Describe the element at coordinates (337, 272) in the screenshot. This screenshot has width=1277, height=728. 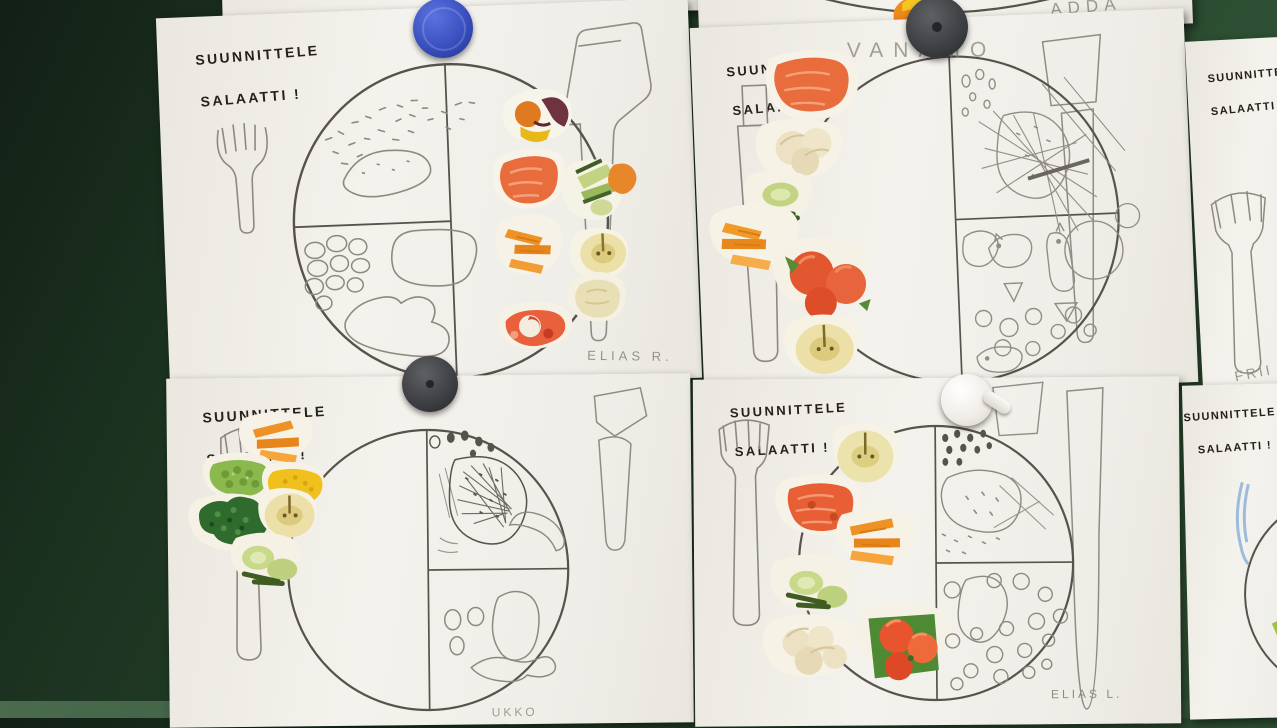
I see `pencil-potatoes-sketch` at that location.